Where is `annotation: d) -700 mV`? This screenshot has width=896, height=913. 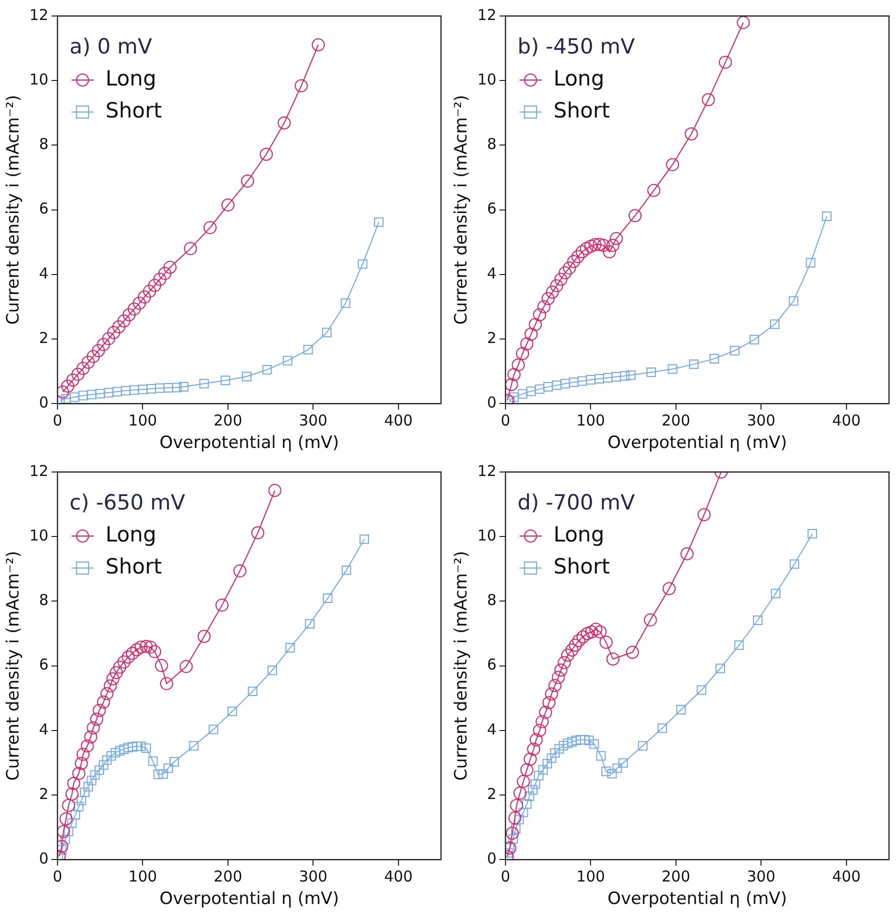
annotation: d) -700 mV is located at coordinates (576, 502).